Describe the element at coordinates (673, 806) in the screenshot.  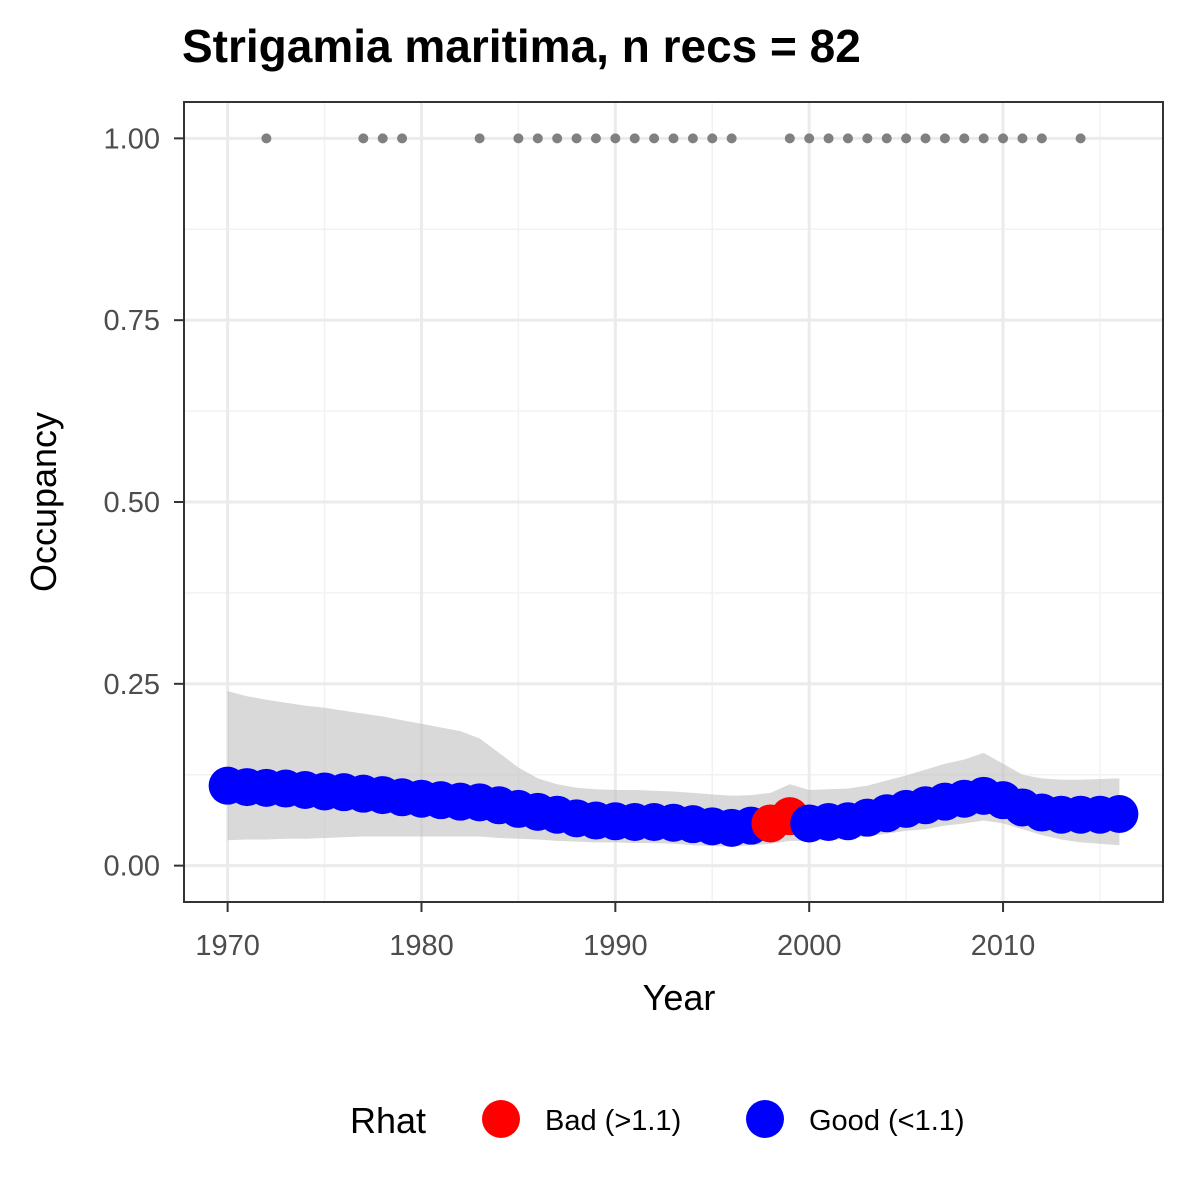
I see `occupancy-points` at that location.